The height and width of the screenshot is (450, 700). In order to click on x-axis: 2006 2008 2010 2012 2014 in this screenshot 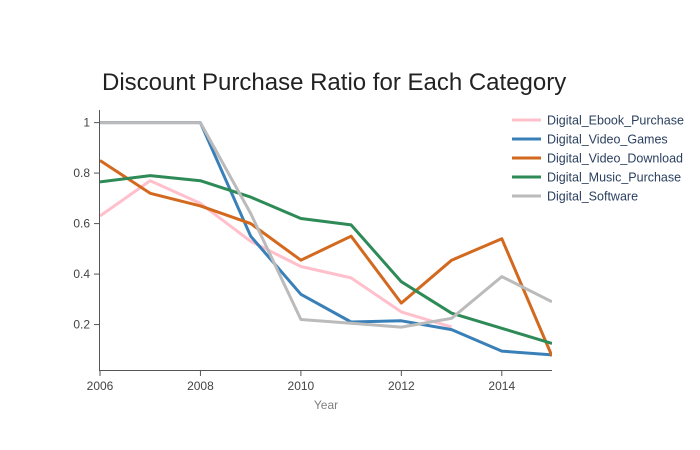, I will do `click(301, 382)`.